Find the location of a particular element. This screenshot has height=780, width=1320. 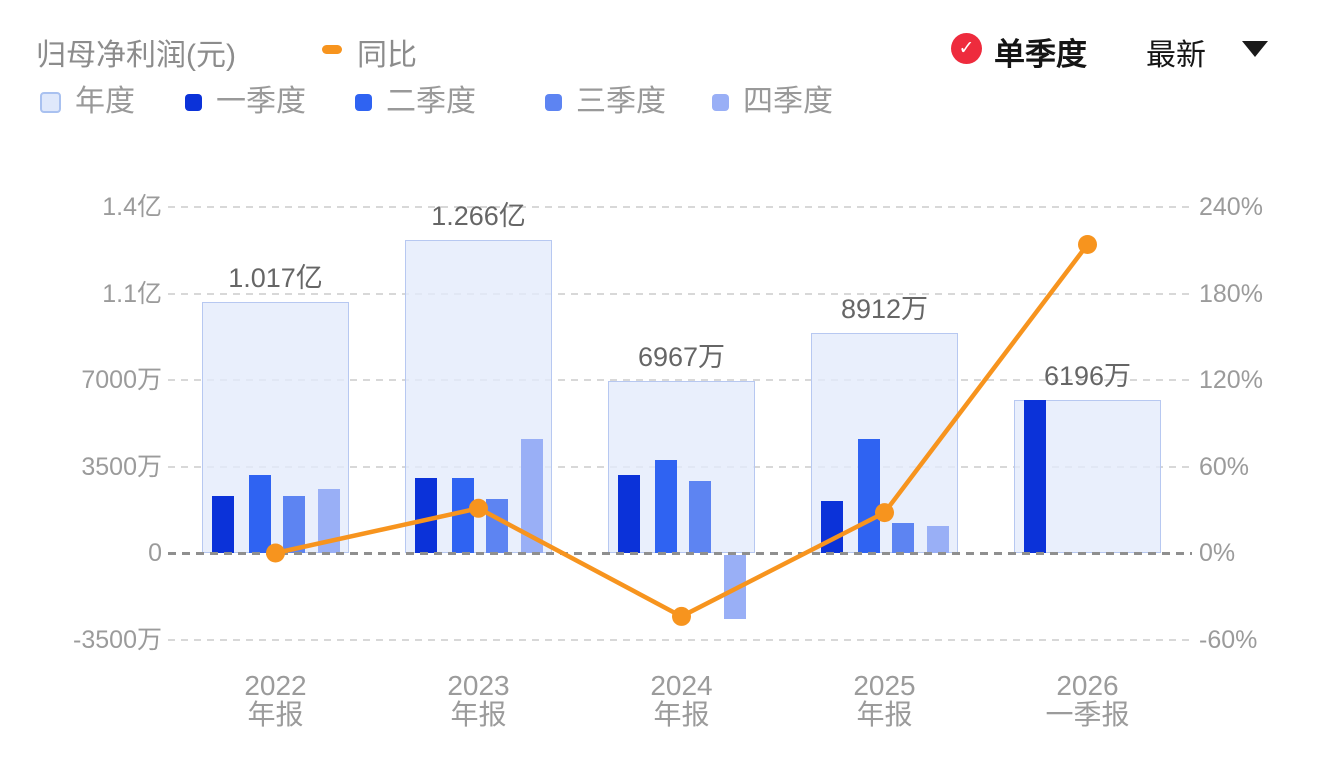

right-axis-tick: 120% is located at coordinates (1231, 380).